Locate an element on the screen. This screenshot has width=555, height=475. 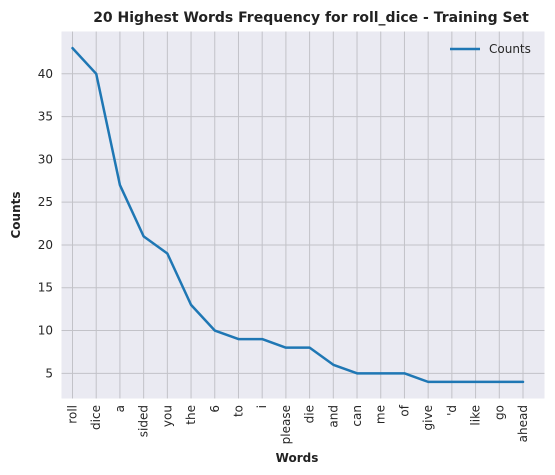
x-tick-label: please is located at coordinates (286, 424).